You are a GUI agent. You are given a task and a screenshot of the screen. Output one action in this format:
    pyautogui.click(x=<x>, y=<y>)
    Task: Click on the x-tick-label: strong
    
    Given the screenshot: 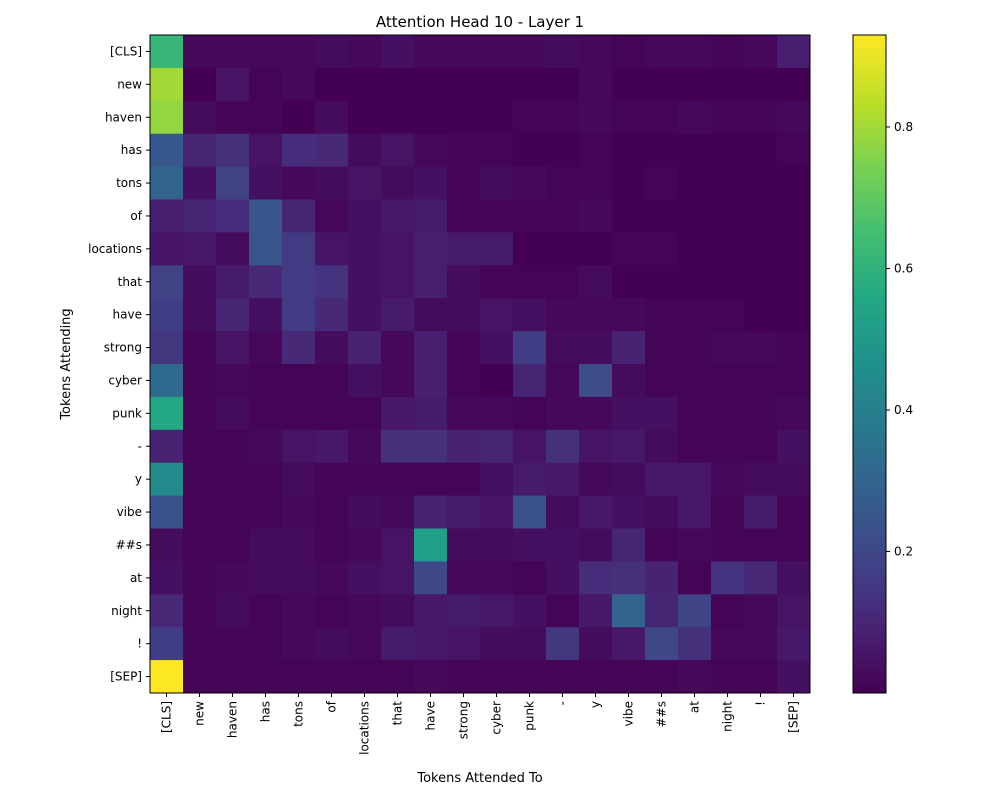 What is the action you would take?
    pyautogui.click(x=464, y=720)
    